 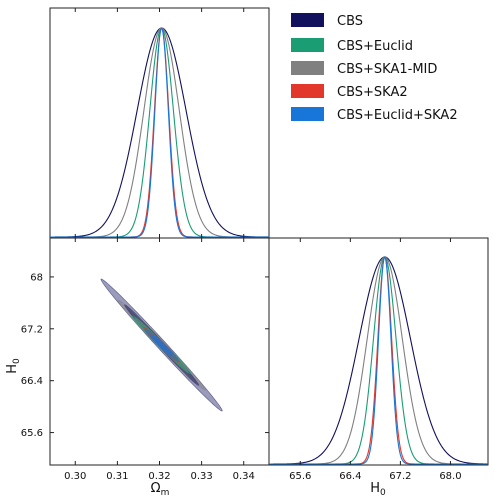 What do you see at coordinates (36, 277) in the screenshot?
I see `h0-y-tick-label: 68` at bounding box center [36, 277].